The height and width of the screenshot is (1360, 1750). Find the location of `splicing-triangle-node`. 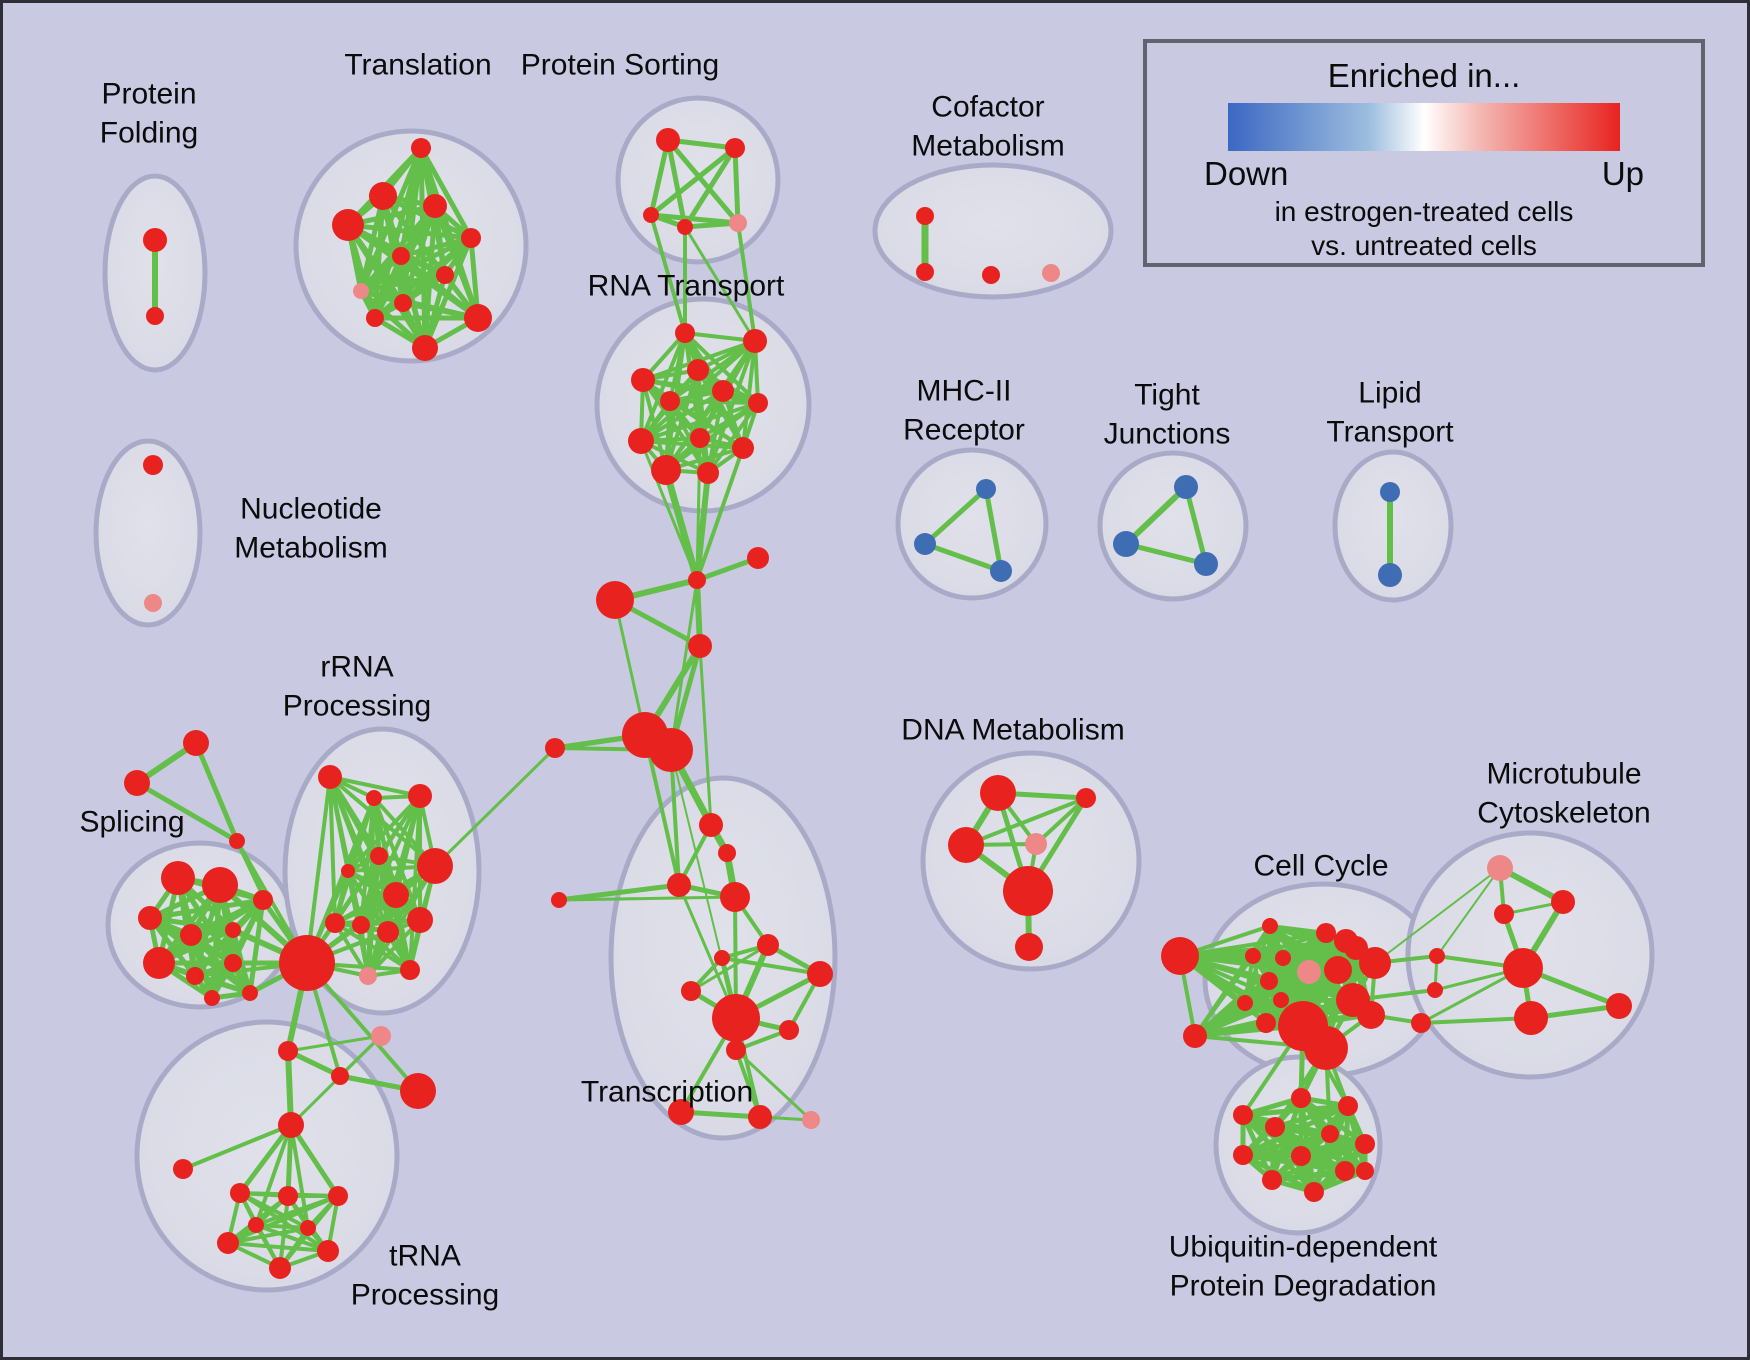

splicing-triangle-node is located at coordinates (196, 743).